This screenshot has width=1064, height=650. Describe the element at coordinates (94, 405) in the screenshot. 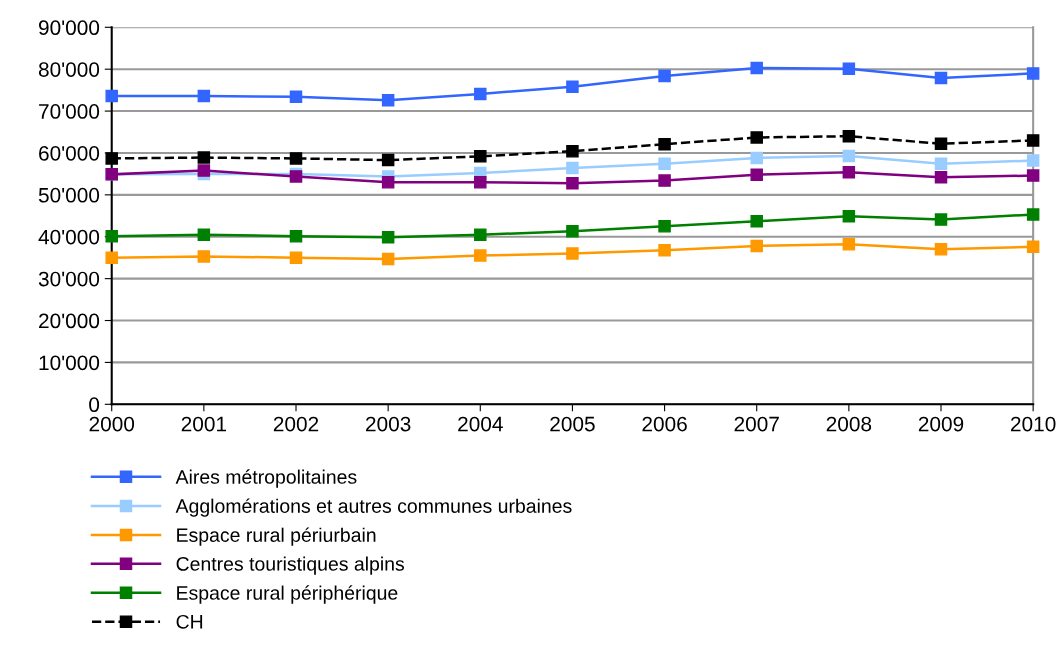

I see `y-tick-label: 0` at that location.